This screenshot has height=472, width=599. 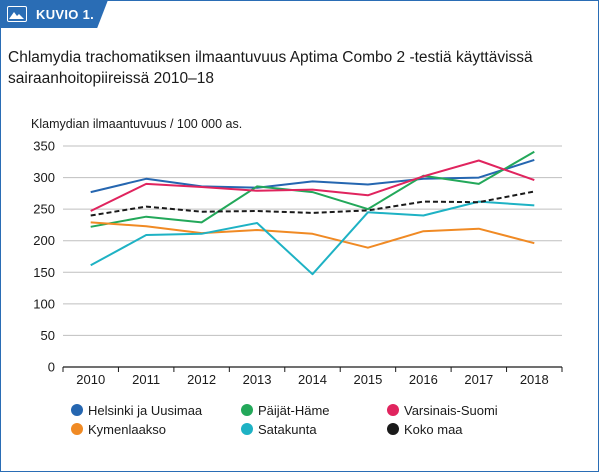 I want to click on series-line-varsinais-suomi, so click(x=312, y=185).